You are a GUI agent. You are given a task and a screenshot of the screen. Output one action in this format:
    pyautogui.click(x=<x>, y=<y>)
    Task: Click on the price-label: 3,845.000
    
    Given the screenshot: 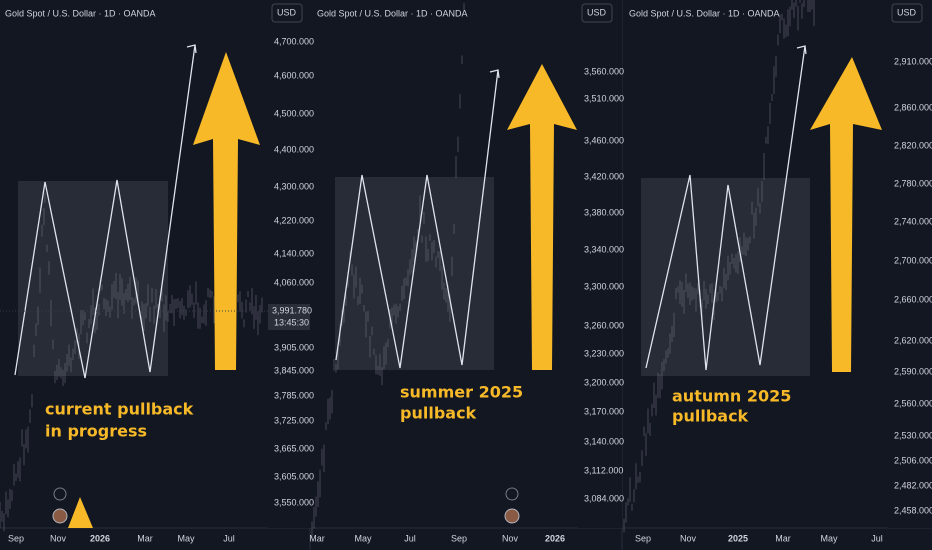 What is the action you would take?
    pyautogui.click(x=294, y=370)
    